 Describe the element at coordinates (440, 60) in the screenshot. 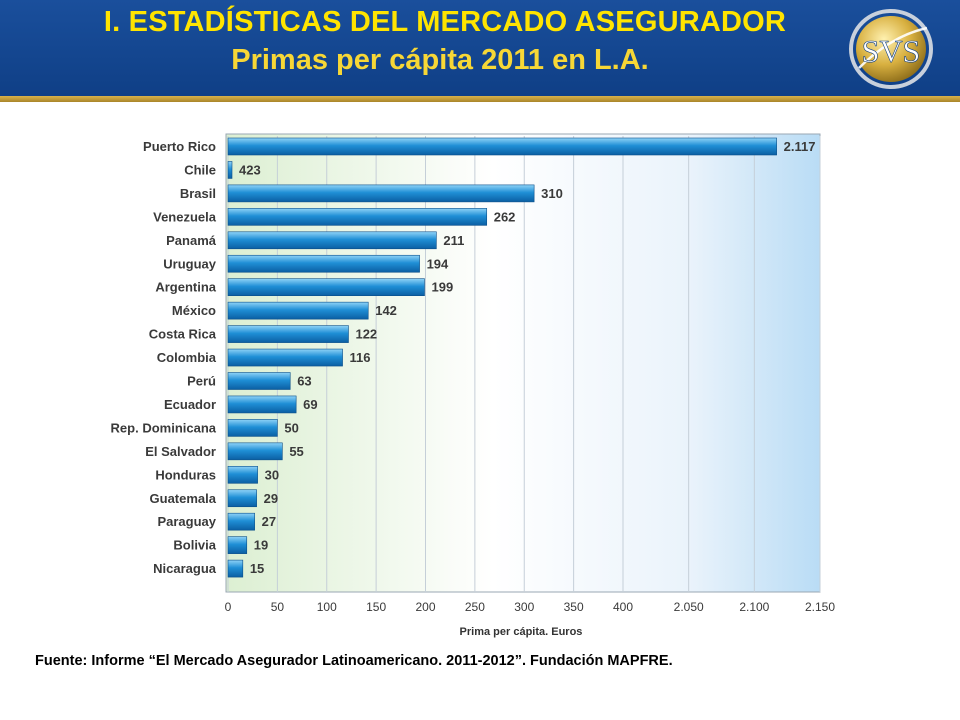

I see `slide-subtitle: Primas per cápita 2011 en L.A.` at that location.